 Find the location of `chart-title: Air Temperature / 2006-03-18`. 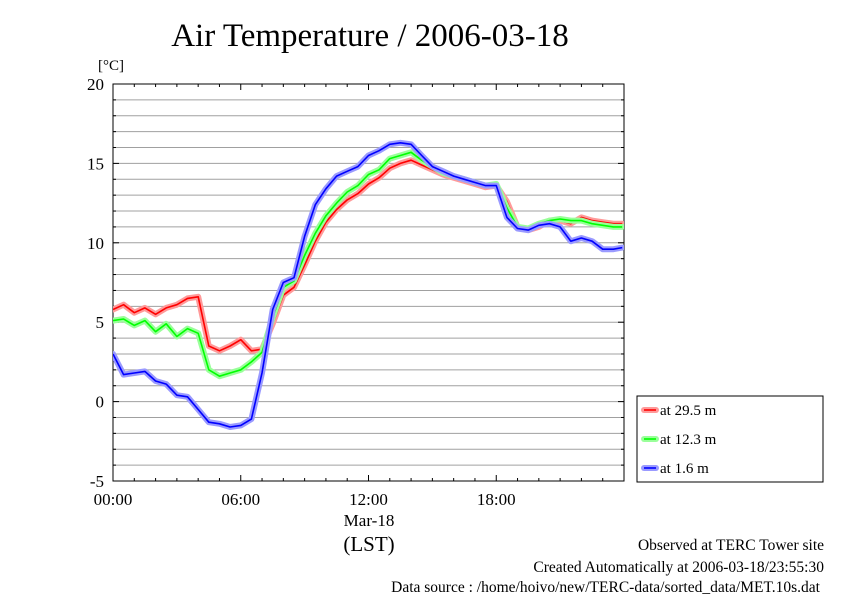

chart-title: Air Temperature / 2006-03-18 is located at coordinates (370, 36).